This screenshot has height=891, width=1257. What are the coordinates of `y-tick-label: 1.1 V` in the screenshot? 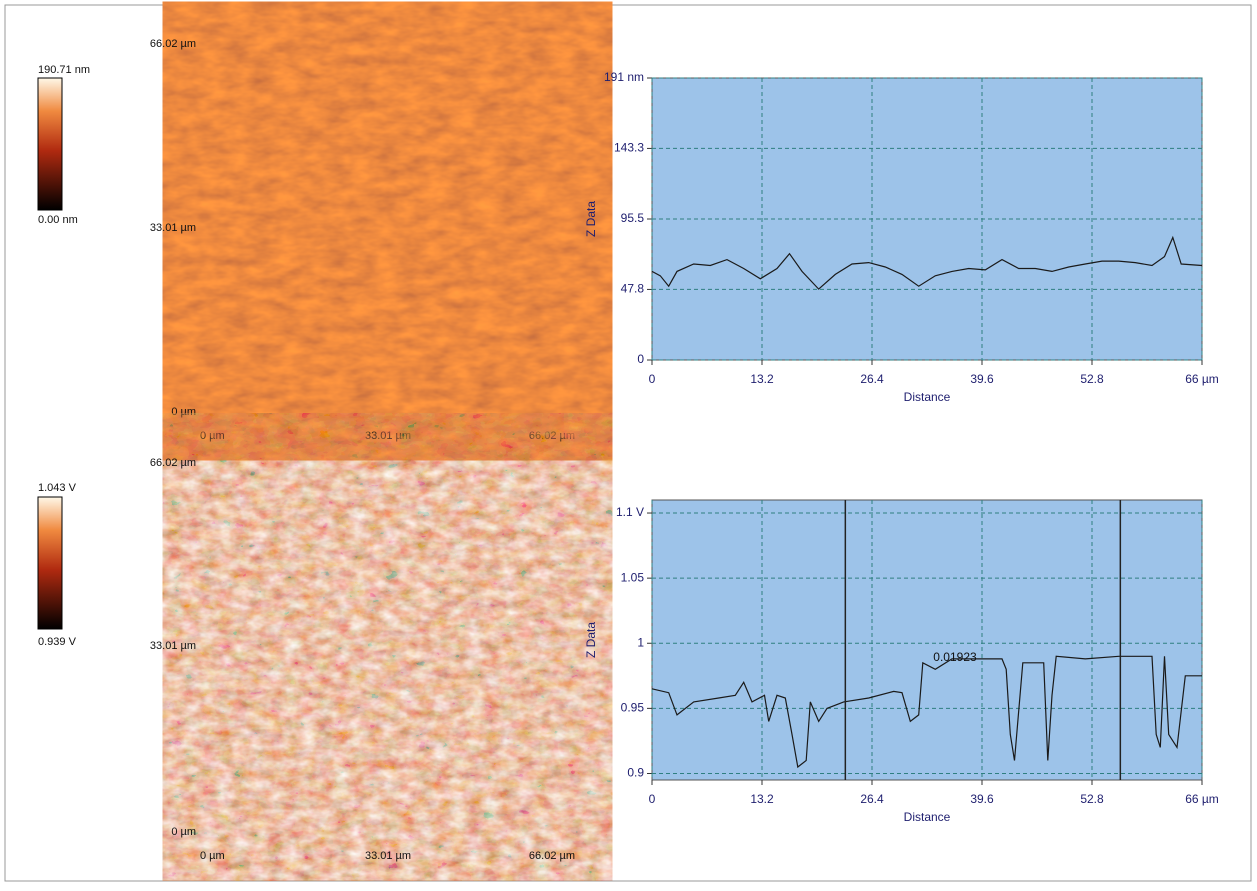 It's located at (630, 512).